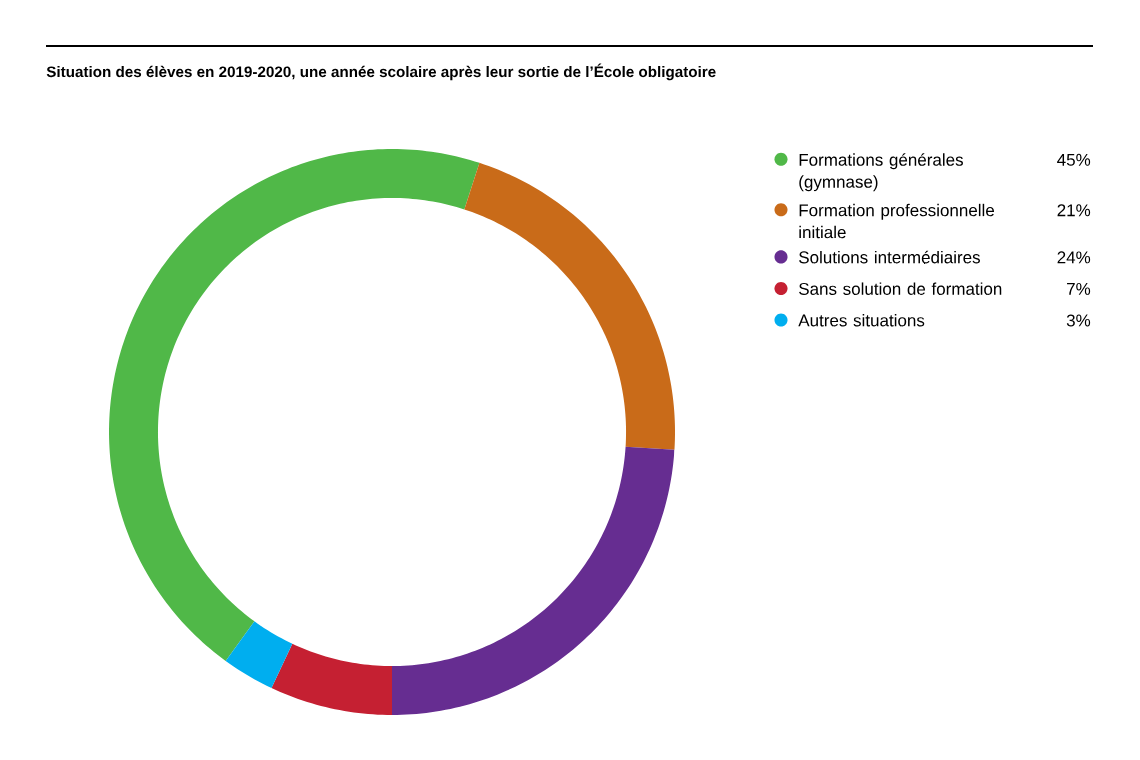  What do you see at coordinates (381, 72) in the screenshot?
I see `chart-title: Situation des élèves en 2019-2020, une année scolaire après leur sortie de l’École obligatoire` at bounding box center [381, 72].